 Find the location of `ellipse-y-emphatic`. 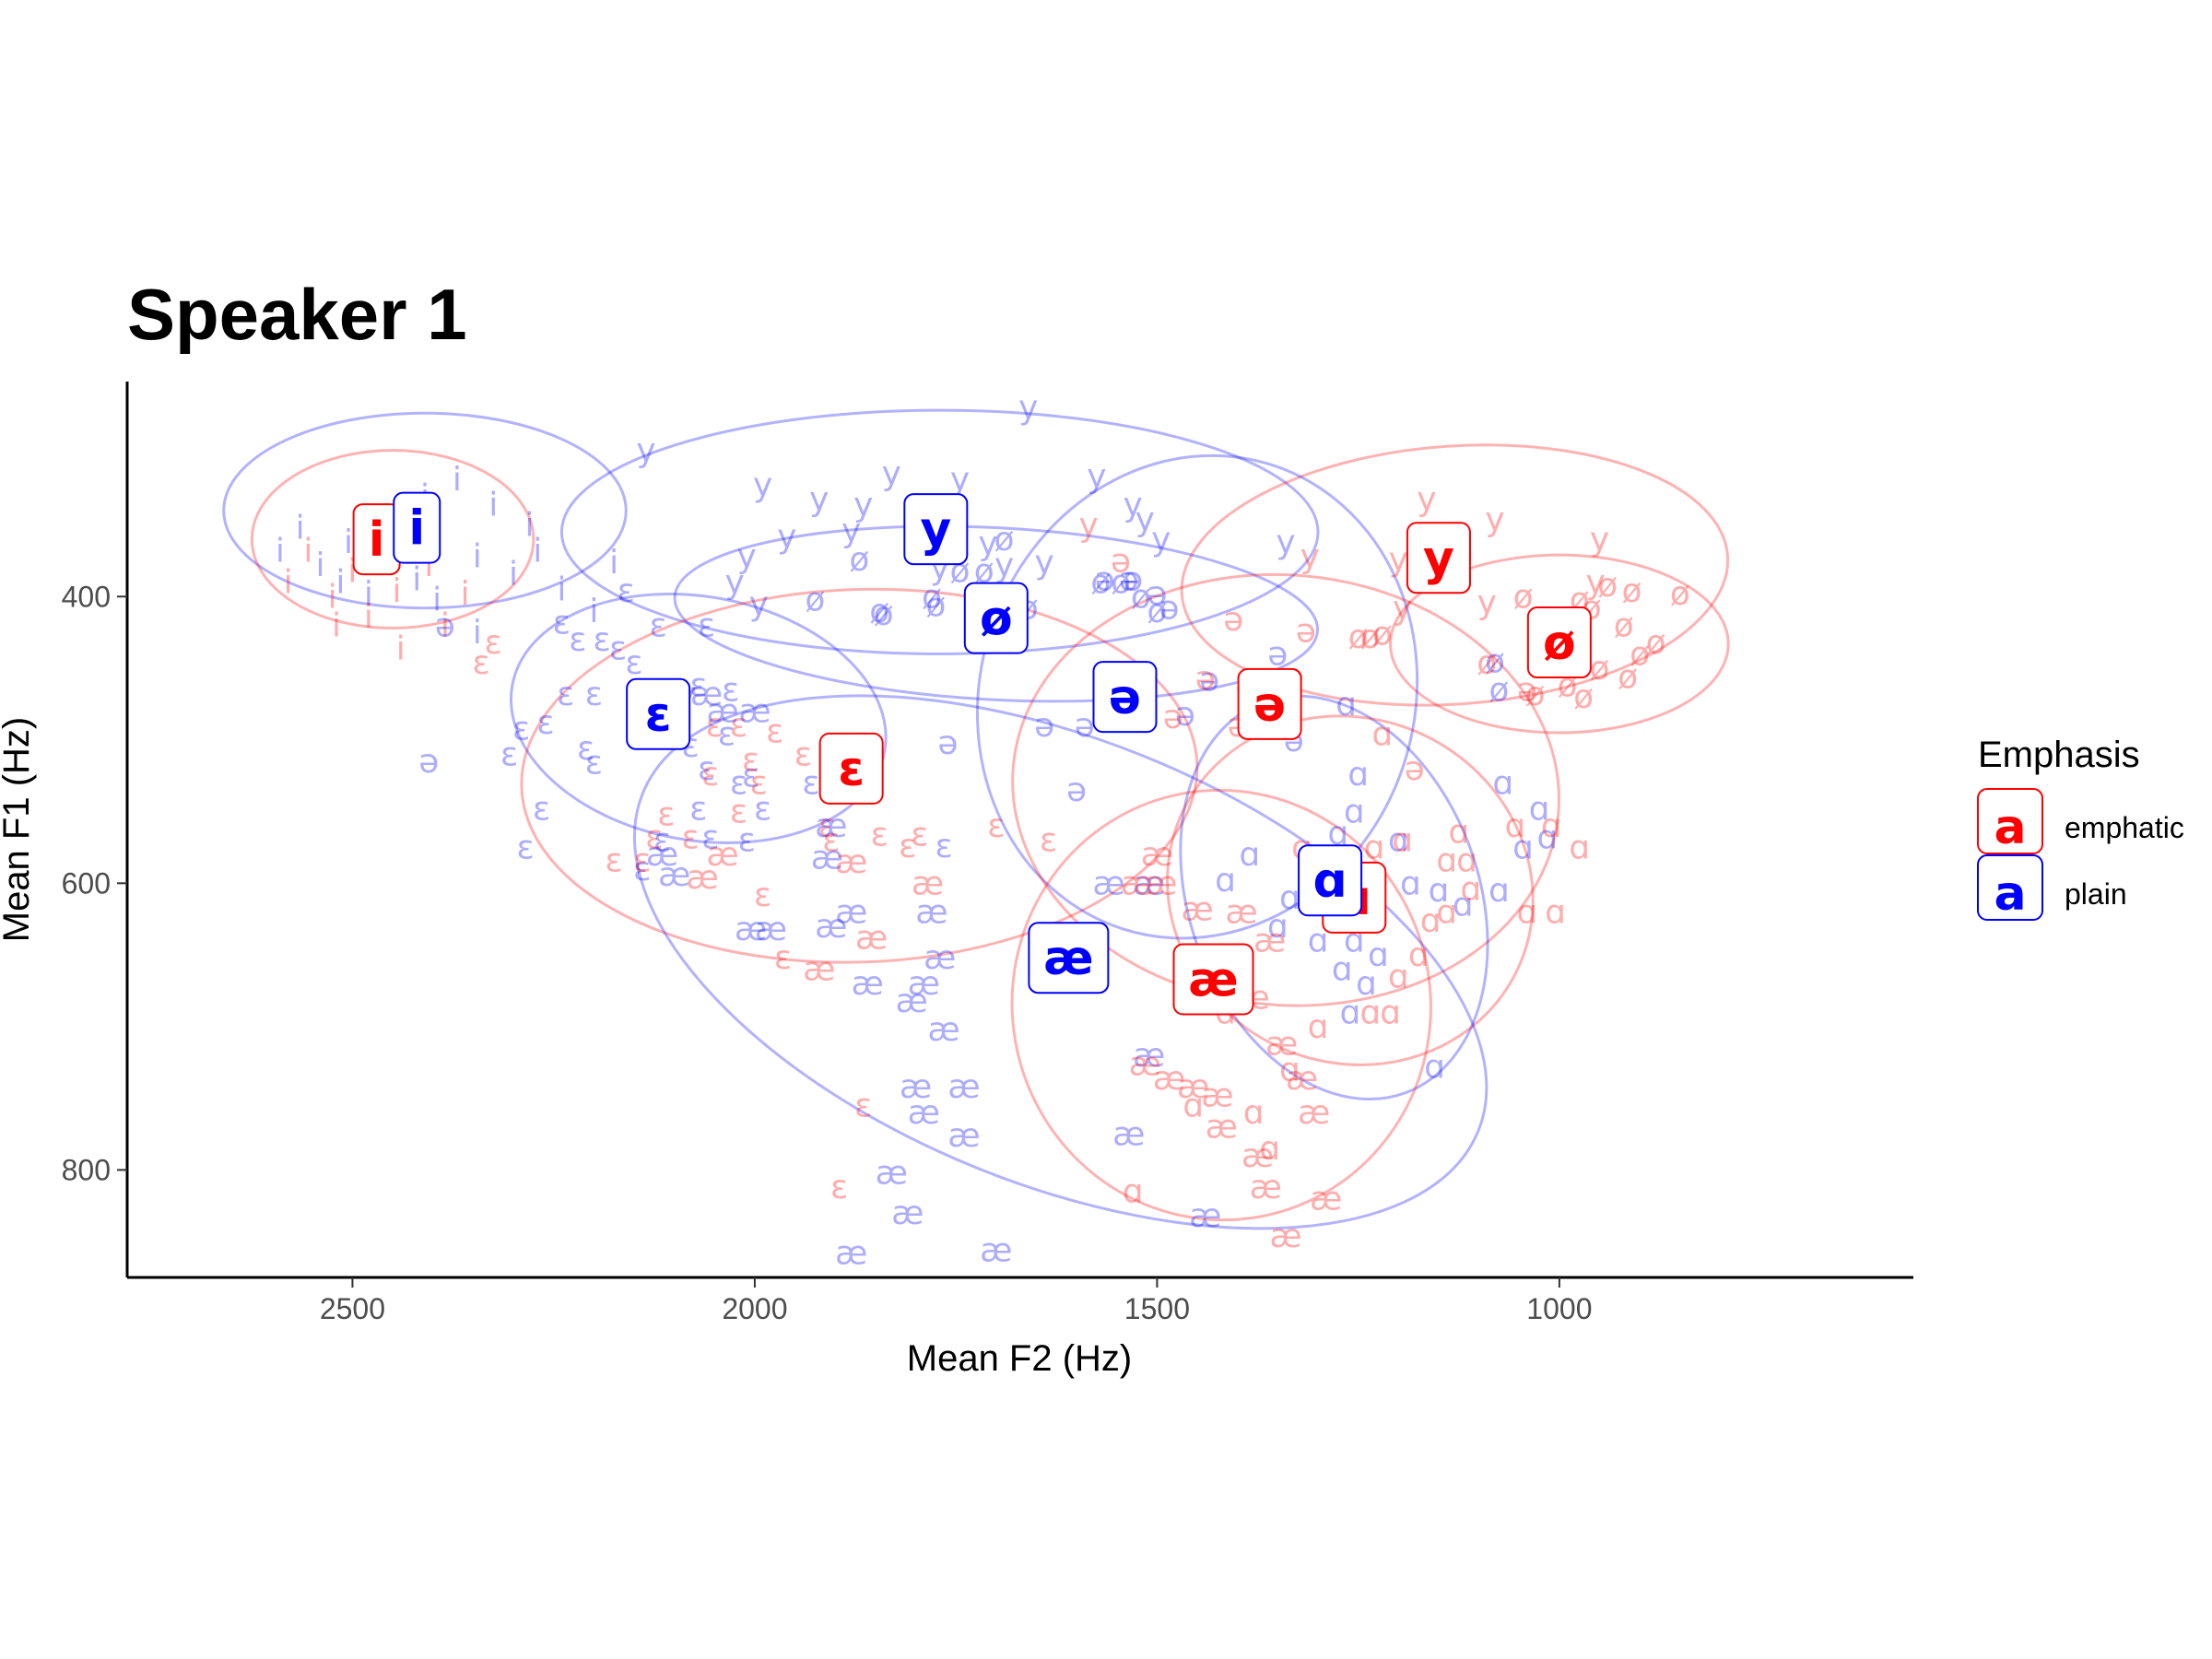

ellipse-y-emphatic is located at coordinates (1455, 575).